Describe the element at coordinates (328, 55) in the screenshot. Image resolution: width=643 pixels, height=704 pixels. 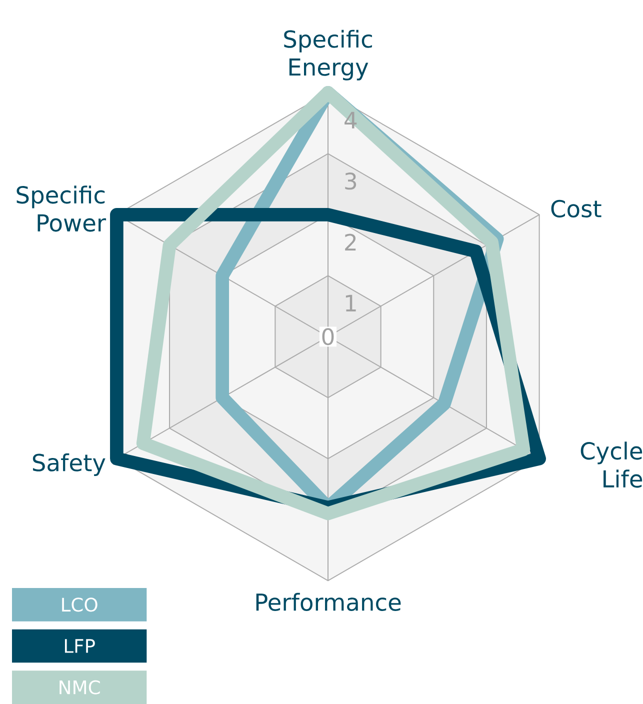
I see `spoke-label: Specific Energy` at that location.